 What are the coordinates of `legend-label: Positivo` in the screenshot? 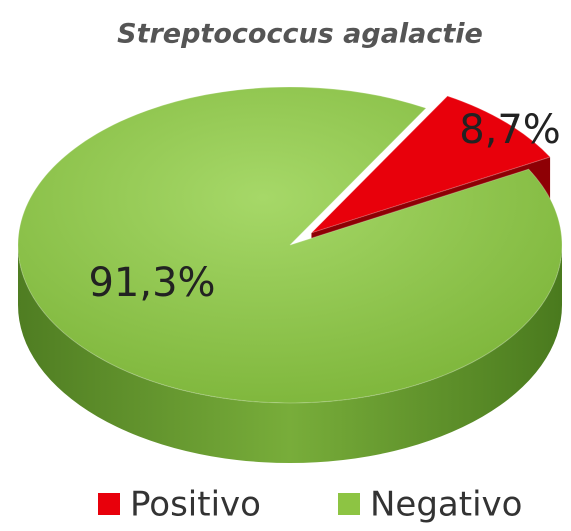 It's located at (195, 505).